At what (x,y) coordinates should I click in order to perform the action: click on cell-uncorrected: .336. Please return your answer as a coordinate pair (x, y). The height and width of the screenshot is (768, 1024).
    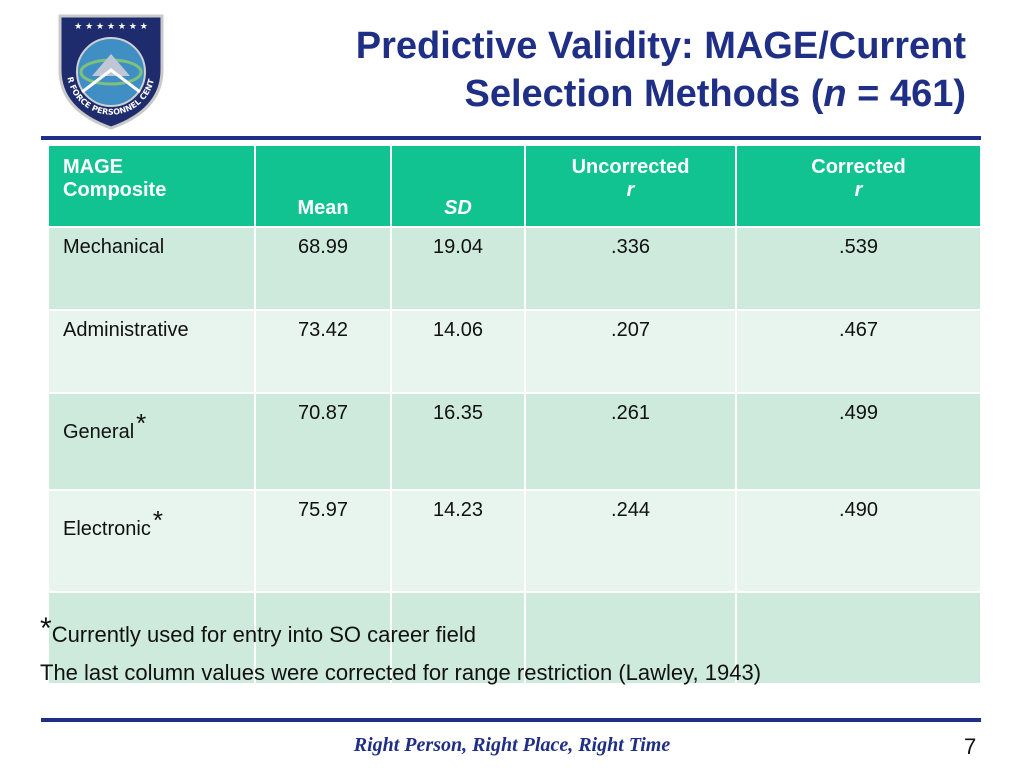
    Looking at the image, I should click on (630, 268).